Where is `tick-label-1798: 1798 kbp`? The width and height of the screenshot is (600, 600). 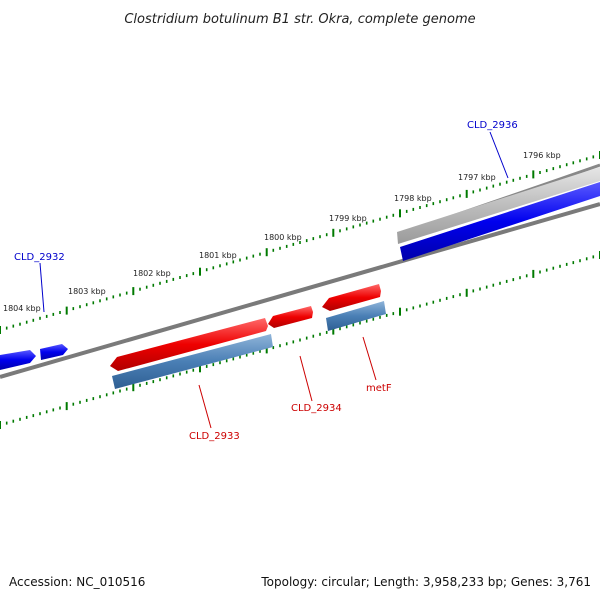 tick-label-1798: 1798 kbp is located at coordinates (413, 198).